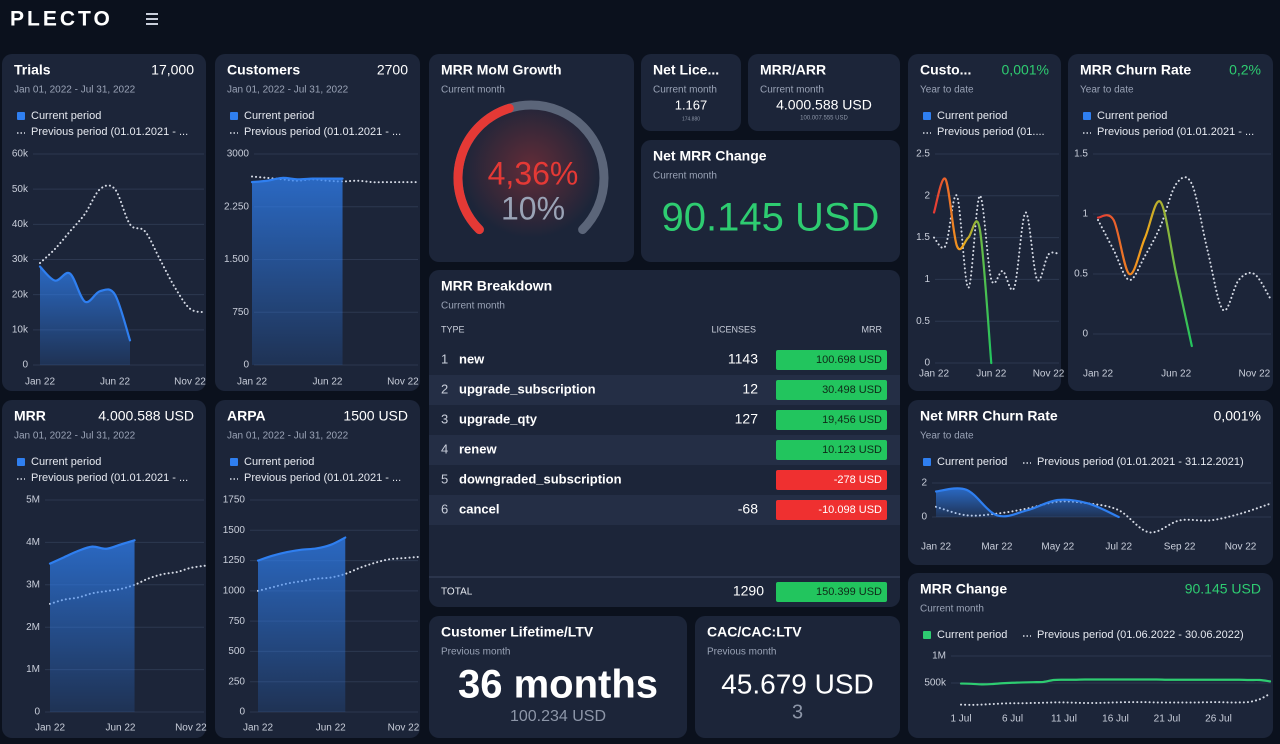 The image size is (1280, 744). What do you see at coordinates (1180, 547) in the screenshot?
I see `x-tick-label: Sep 22` at bounding box center [1180, 547].